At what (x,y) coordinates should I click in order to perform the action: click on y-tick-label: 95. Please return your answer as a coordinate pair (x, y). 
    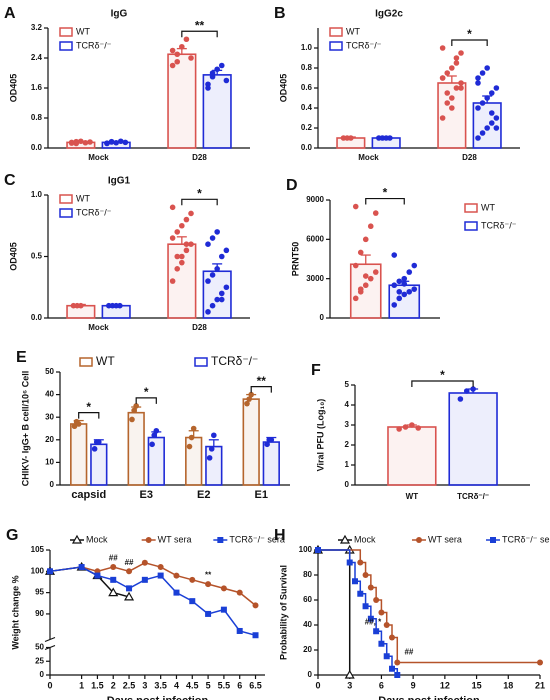
    Looking at the image, I should click on (39, 592).